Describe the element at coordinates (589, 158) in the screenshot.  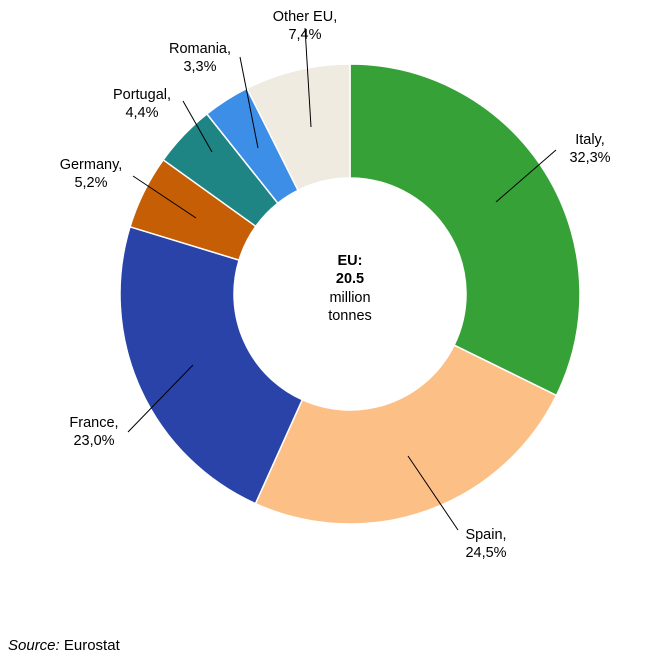
I see `slice-value-italy: 32,3%` at that location.